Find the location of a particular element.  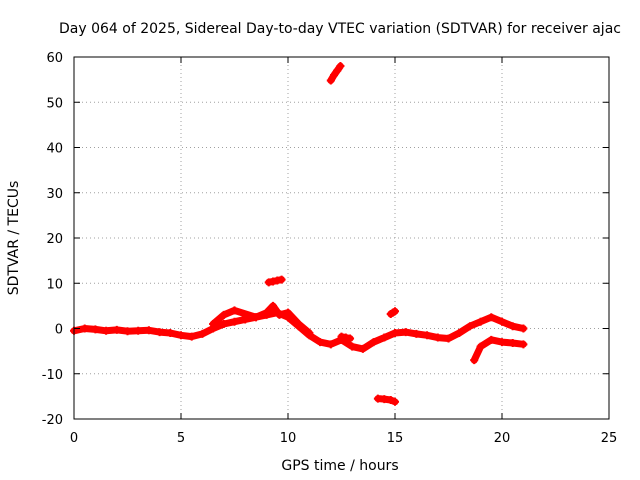

x-axis-label: GPS time / hours is located at coordinates (339, 466).